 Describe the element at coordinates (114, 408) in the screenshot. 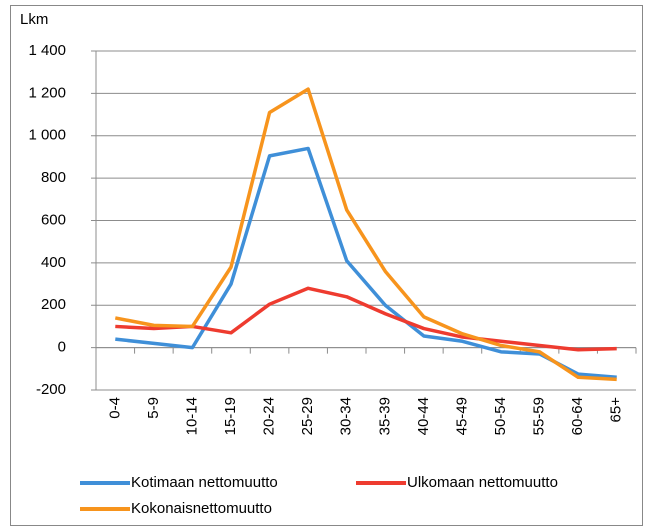

I see `x-tick-label: 0-4` at that location.